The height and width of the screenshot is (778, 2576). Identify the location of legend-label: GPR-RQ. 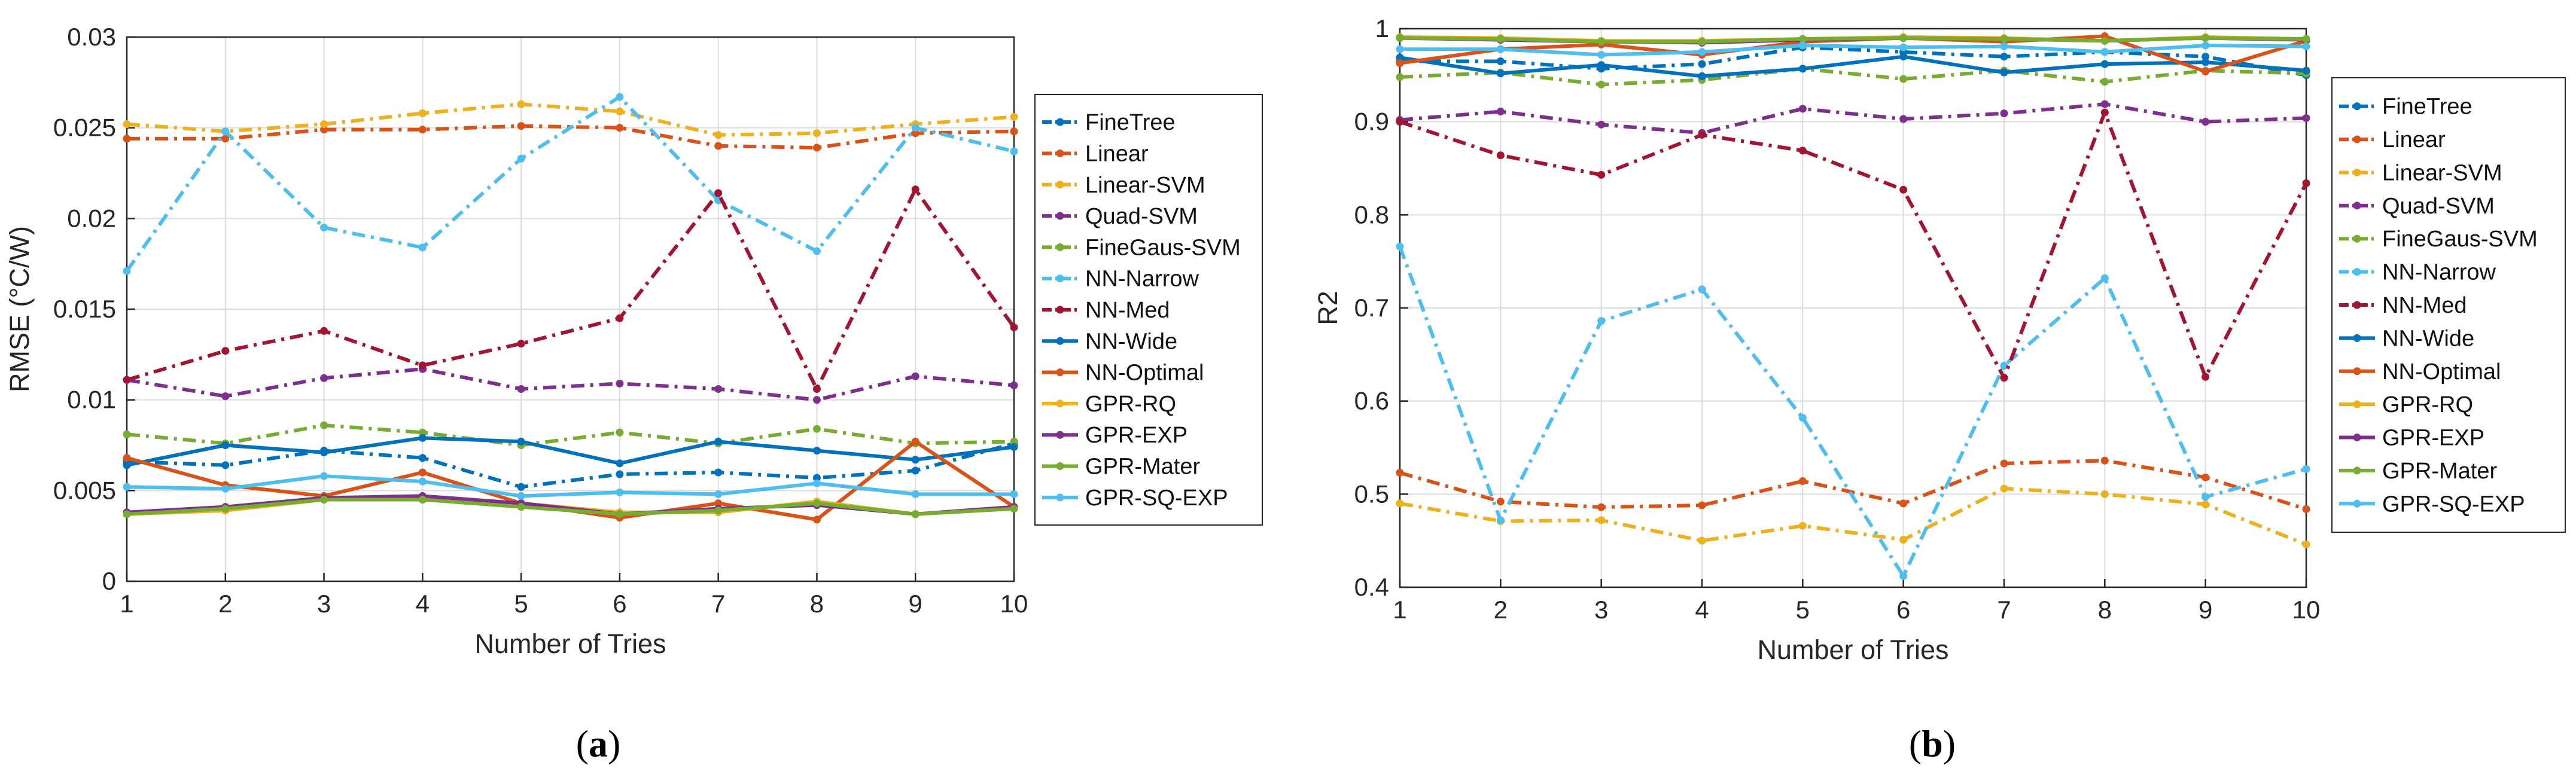
(2427, 404).